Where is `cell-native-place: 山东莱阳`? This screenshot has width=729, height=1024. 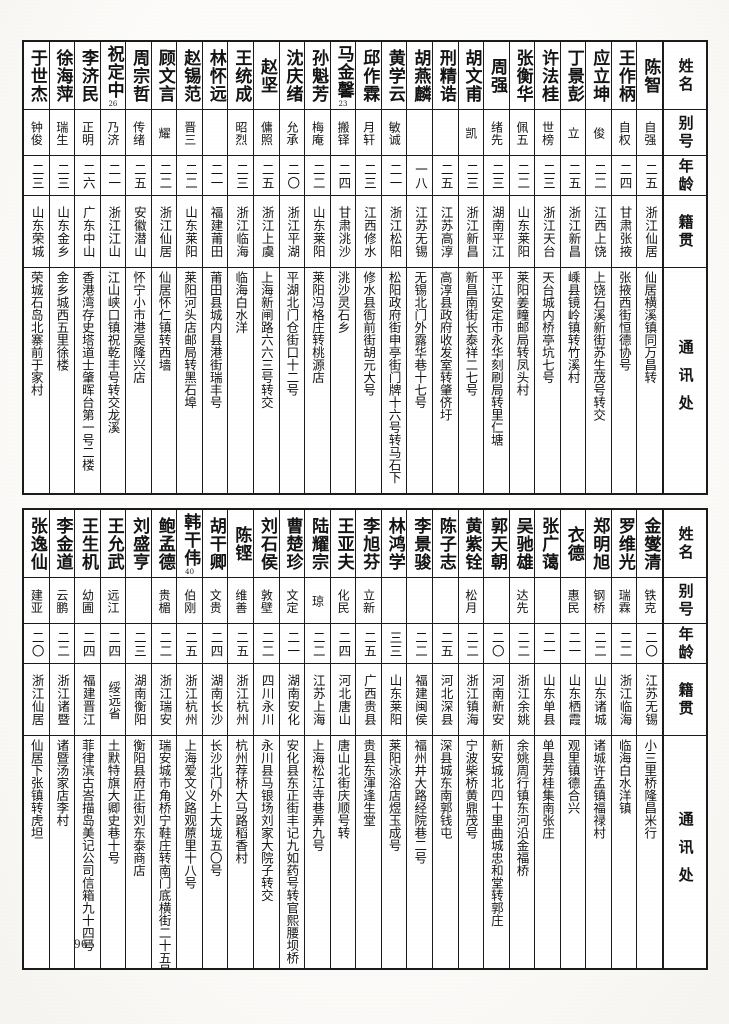 cell-native-place: 山东莱阳 is located at coordinates (317, 232).